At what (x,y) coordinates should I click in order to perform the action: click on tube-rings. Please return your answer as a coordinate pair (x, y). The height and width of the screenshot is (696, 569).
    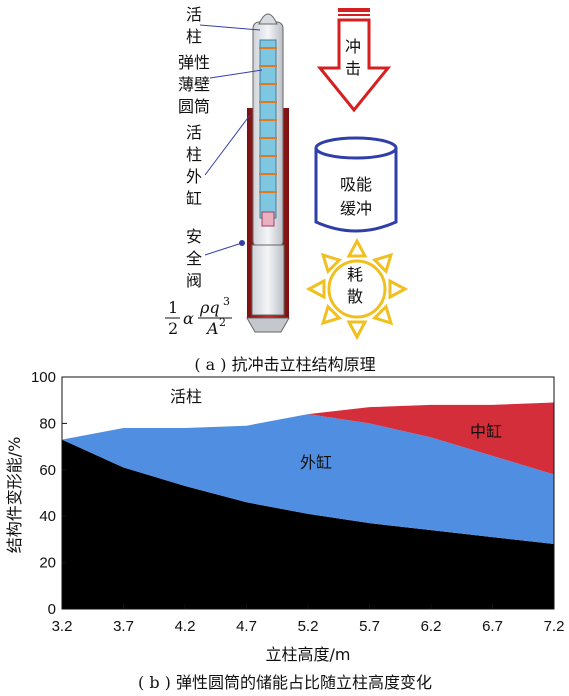
    Looking at the image, I should click on (268, 120).